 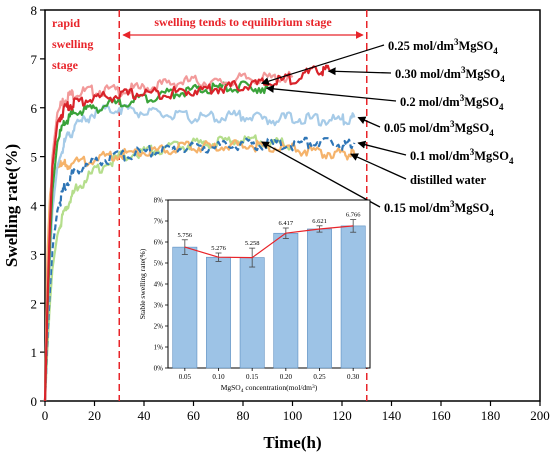 I want to click on inset-value-label: 6.621, so click(x=319, y=221).